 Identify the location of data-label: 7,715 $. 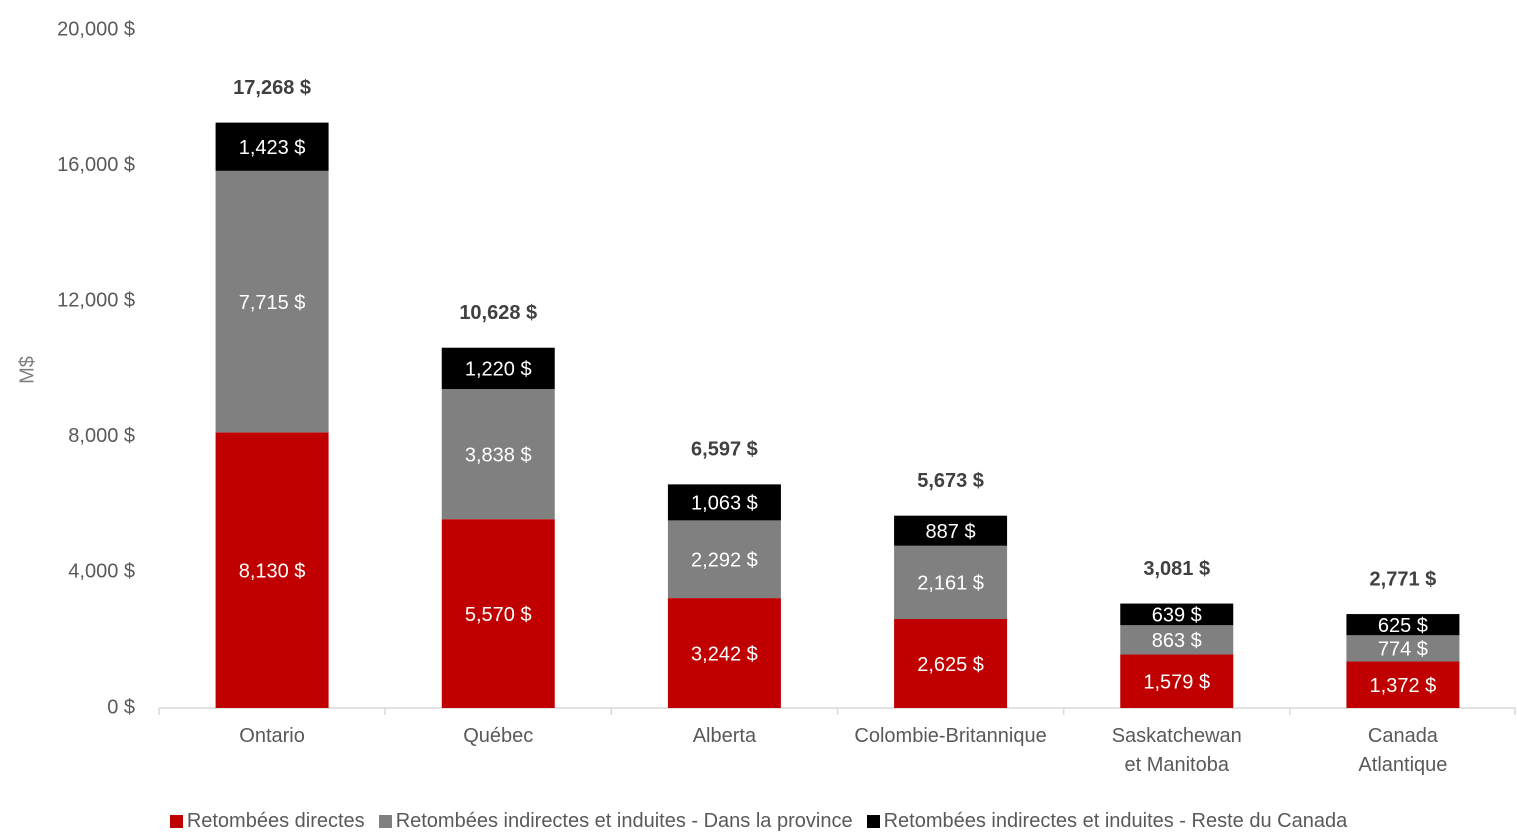
(272, 303).